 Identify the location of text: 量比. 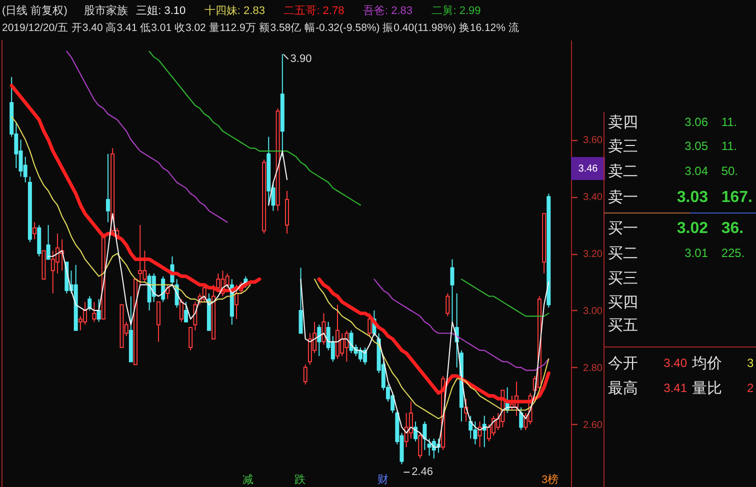
(707, 388).